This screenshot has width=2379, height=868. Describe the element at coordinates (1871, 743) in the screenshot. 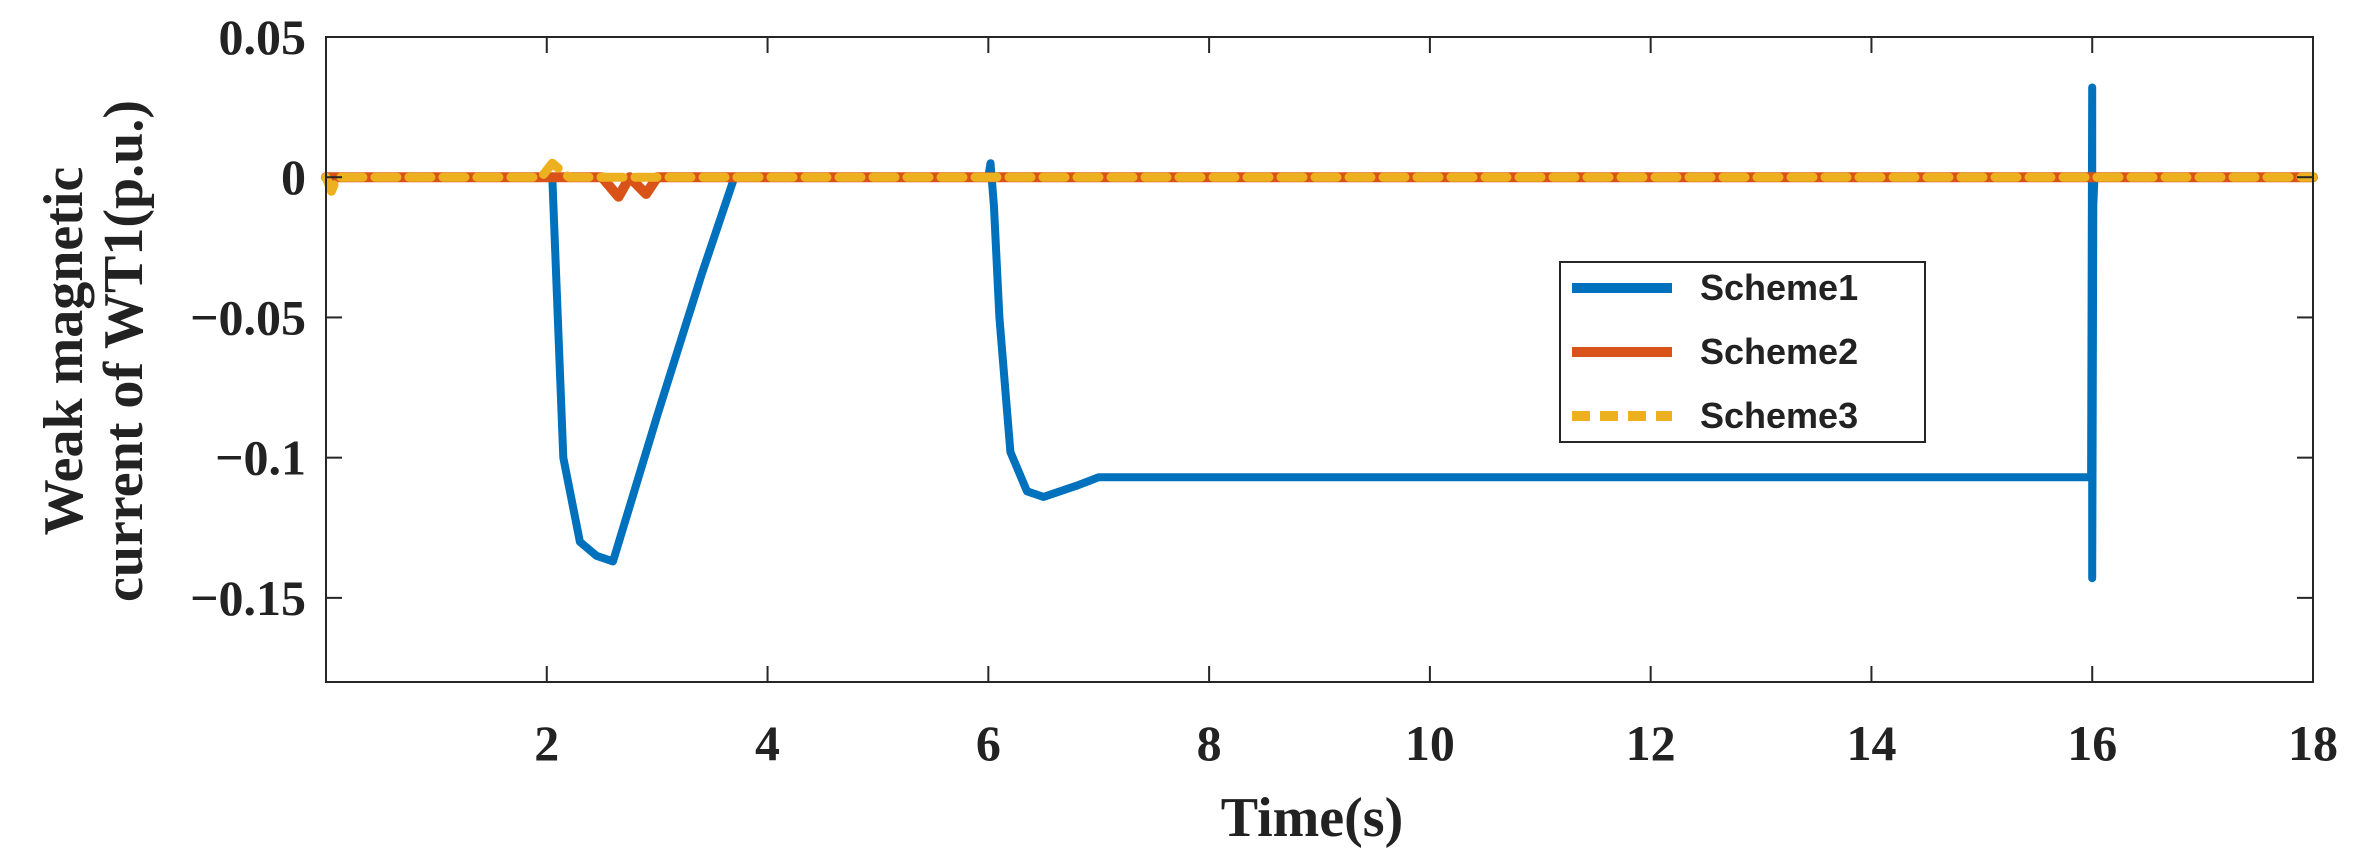

I see `x-tick-label: 14` at that location.